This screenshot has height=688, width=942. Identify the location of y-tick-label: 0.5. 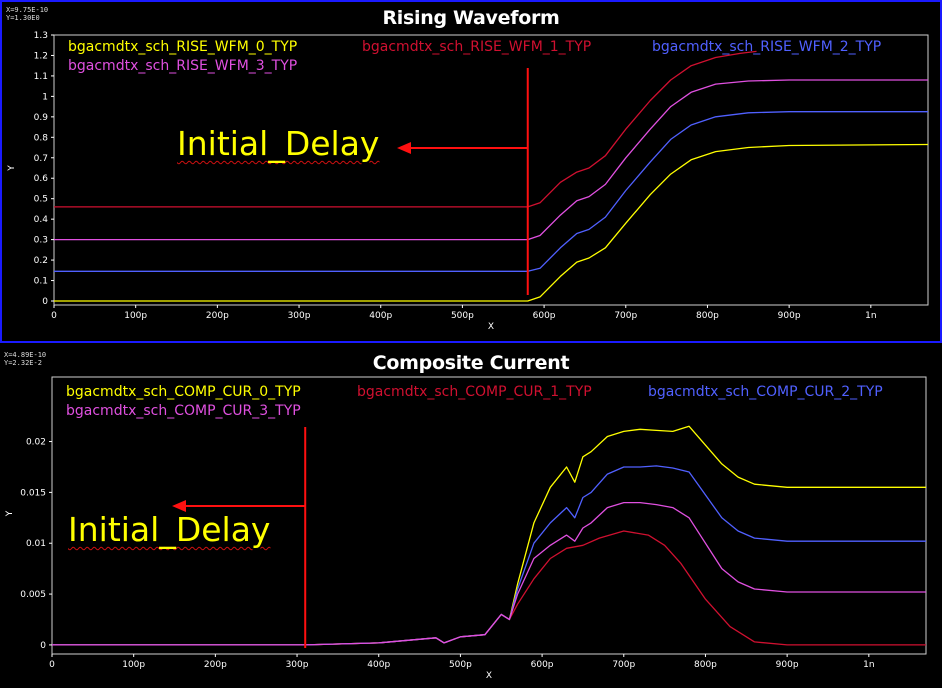
(41, 200).